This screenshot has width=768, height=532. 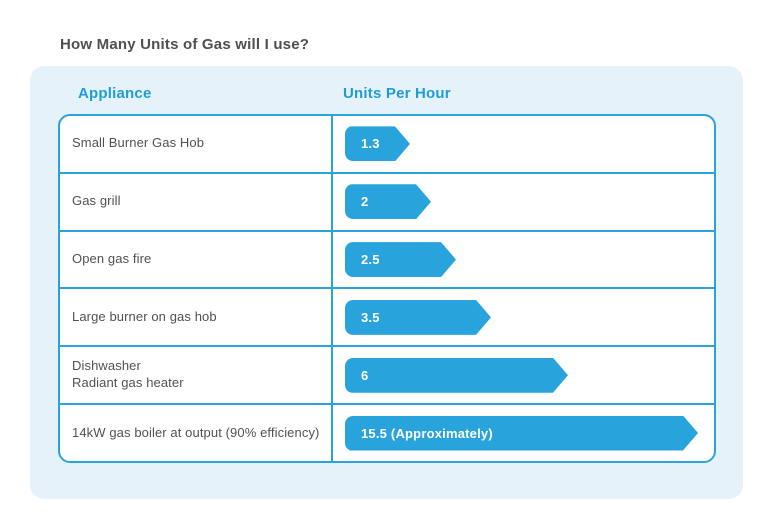 I want to click on units-value: 15.5 (Approximately), so click(x=427, y=433).